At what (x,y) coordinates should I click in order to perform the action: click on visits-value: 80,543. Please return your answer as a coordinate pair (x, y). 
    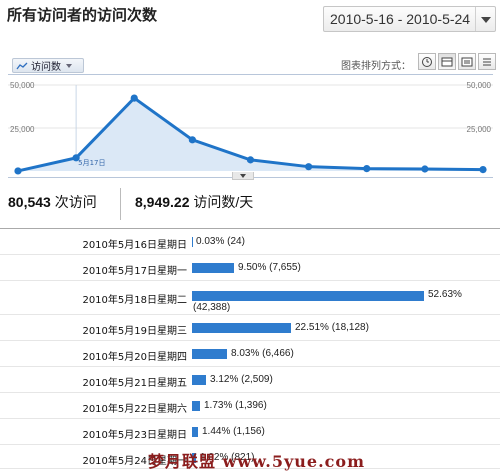
    Looking at the image, I should click on (29, 202).